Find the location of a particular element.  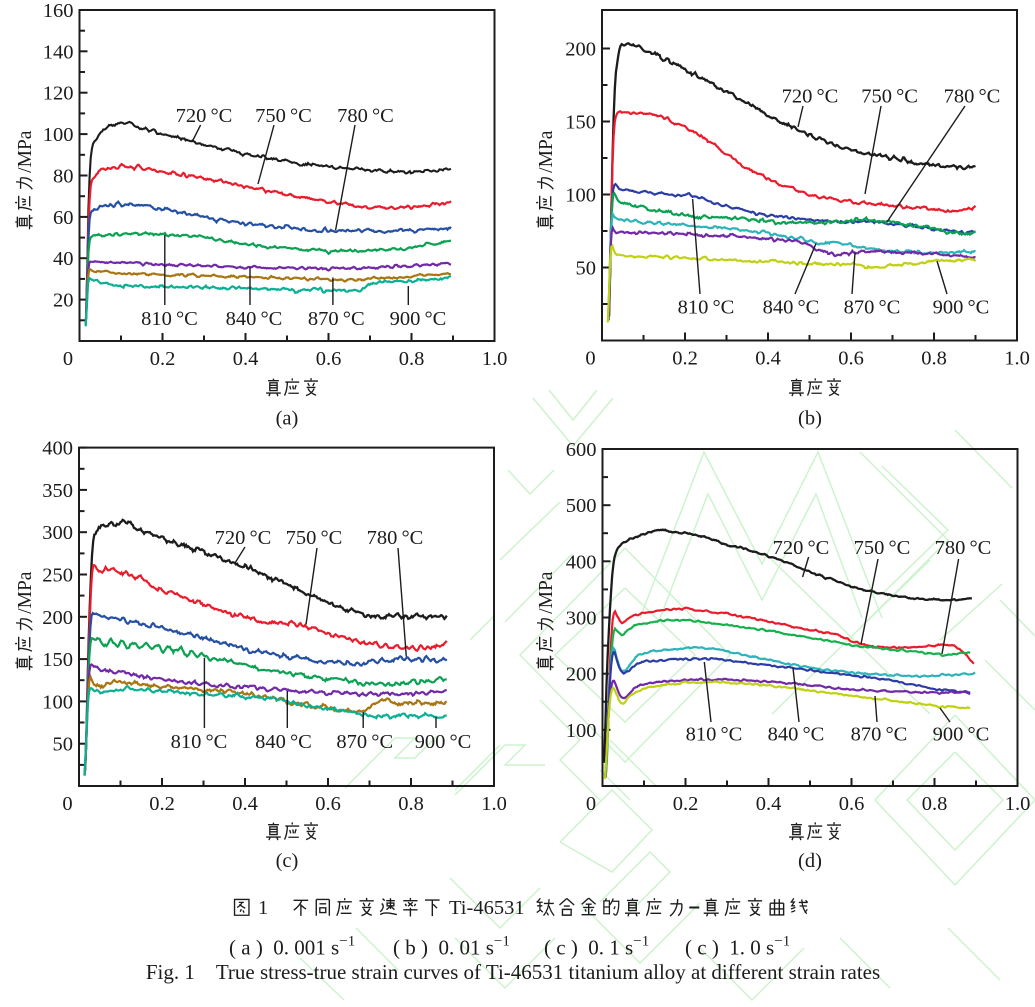

svg-text: 120 is located at coordinates (58, 94).